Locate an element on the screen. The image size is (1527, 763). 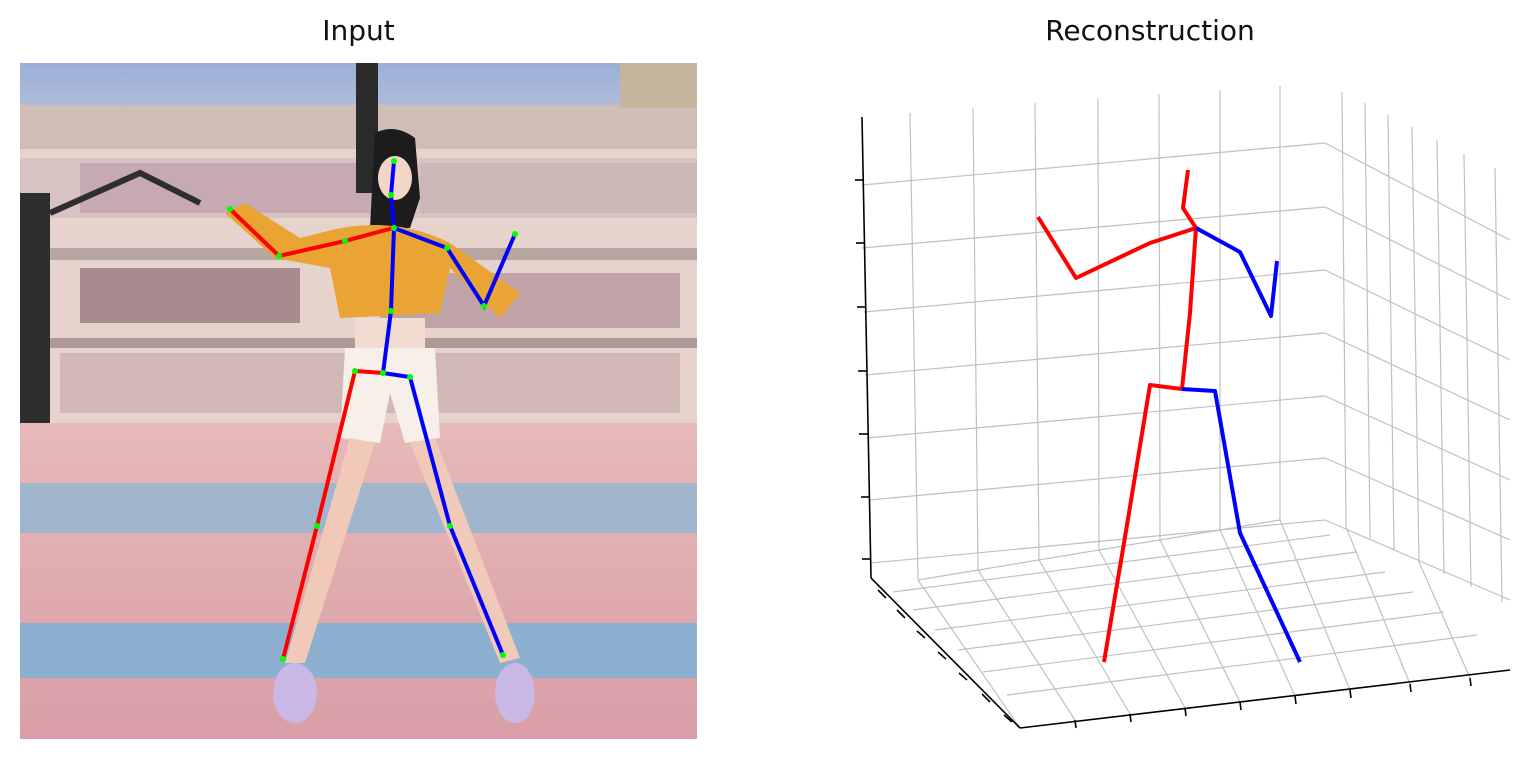
left-shoe is located at coordinates (295, 693).